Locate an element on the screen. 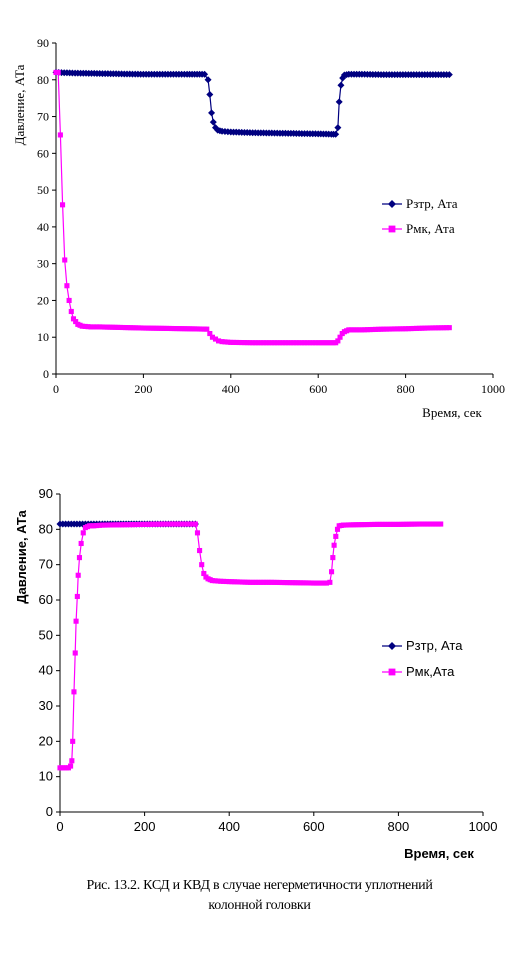 The height and width of the screenshot is (963, 519). series-line is located at coordinates (252, 103).